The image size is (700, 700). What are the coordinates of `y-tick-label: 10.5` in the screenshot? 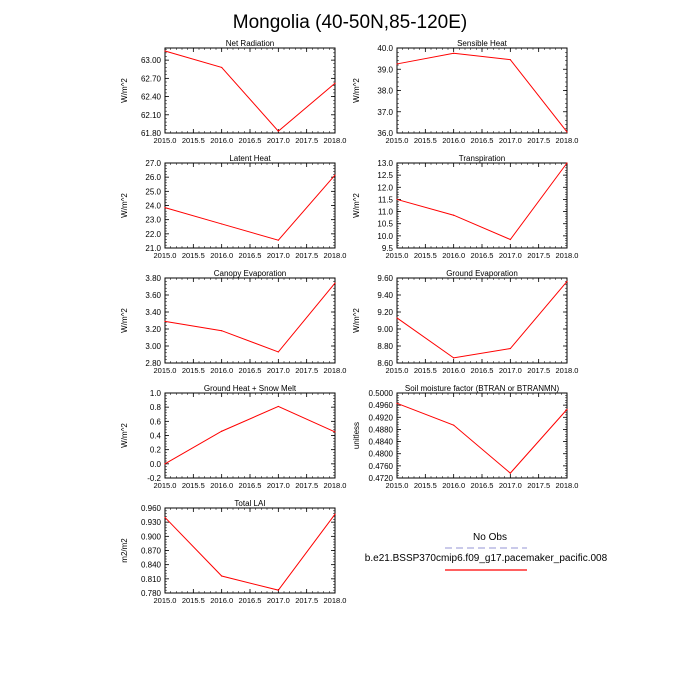 It's located at (385, 224).